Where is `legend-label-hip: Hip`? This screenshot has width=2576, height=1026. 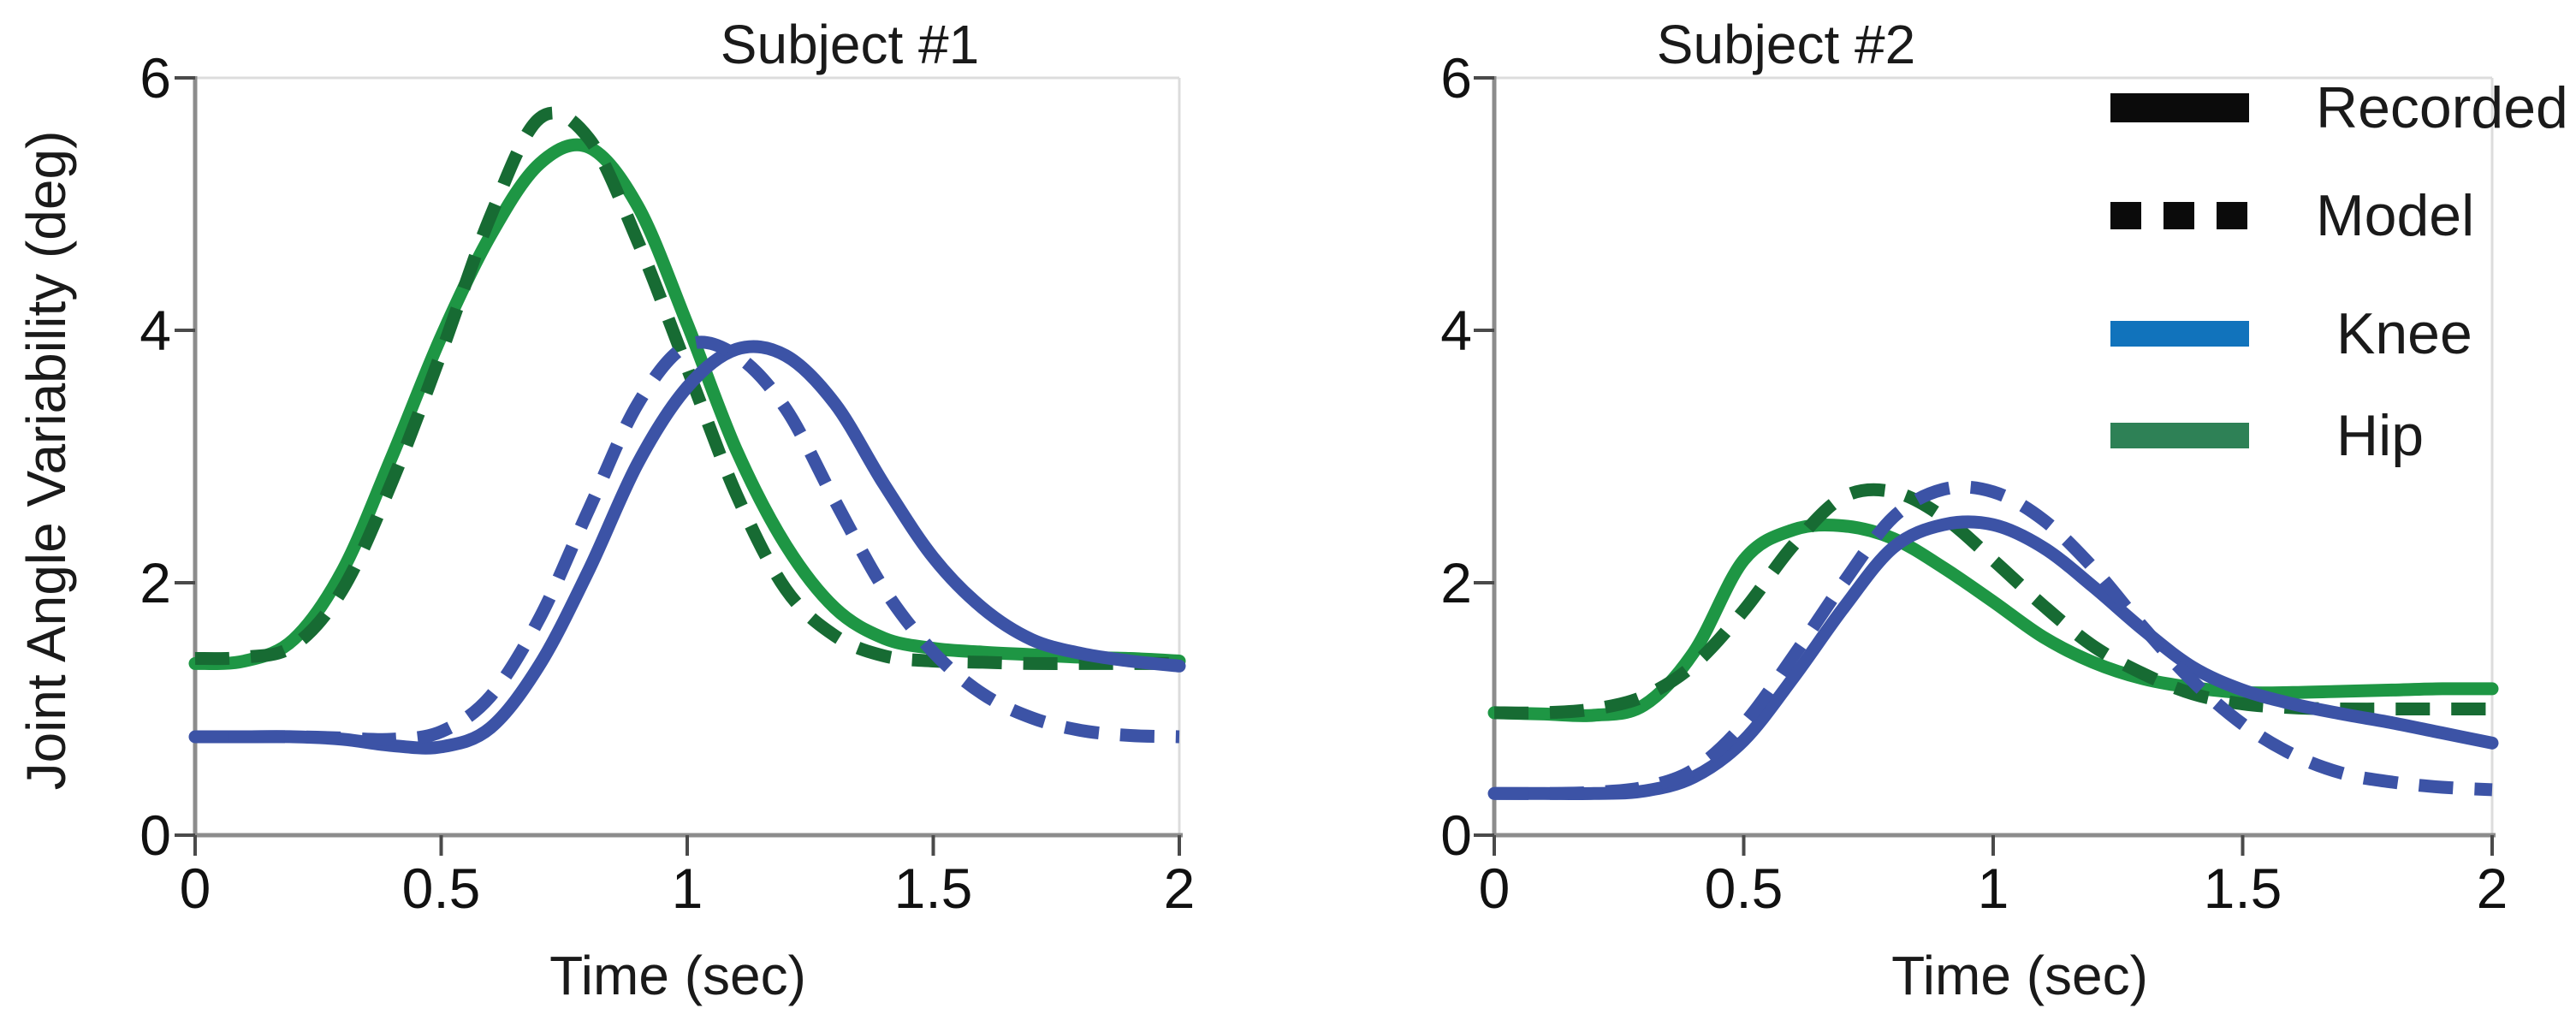 legend-label-hip: Hip is located at coordinates (2380, 435).